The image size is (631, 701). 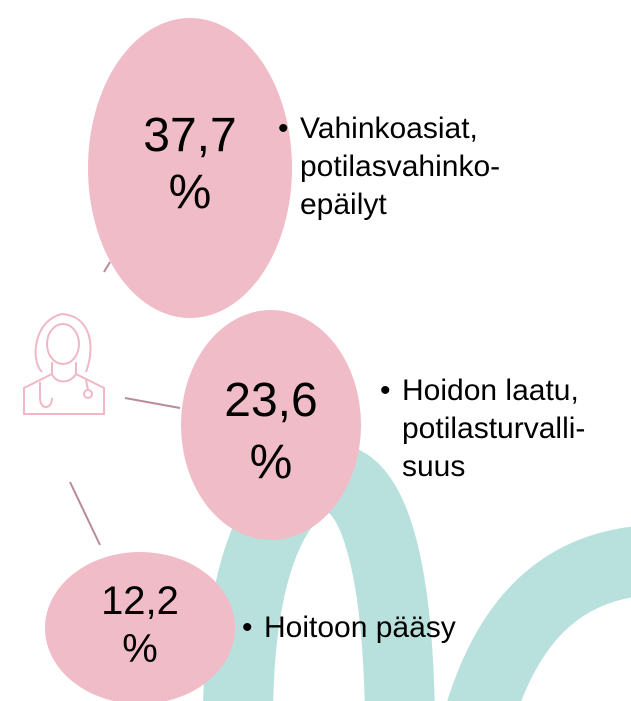 I want to click on label-line: potilasvahinko-, so click(x=400, y=166).